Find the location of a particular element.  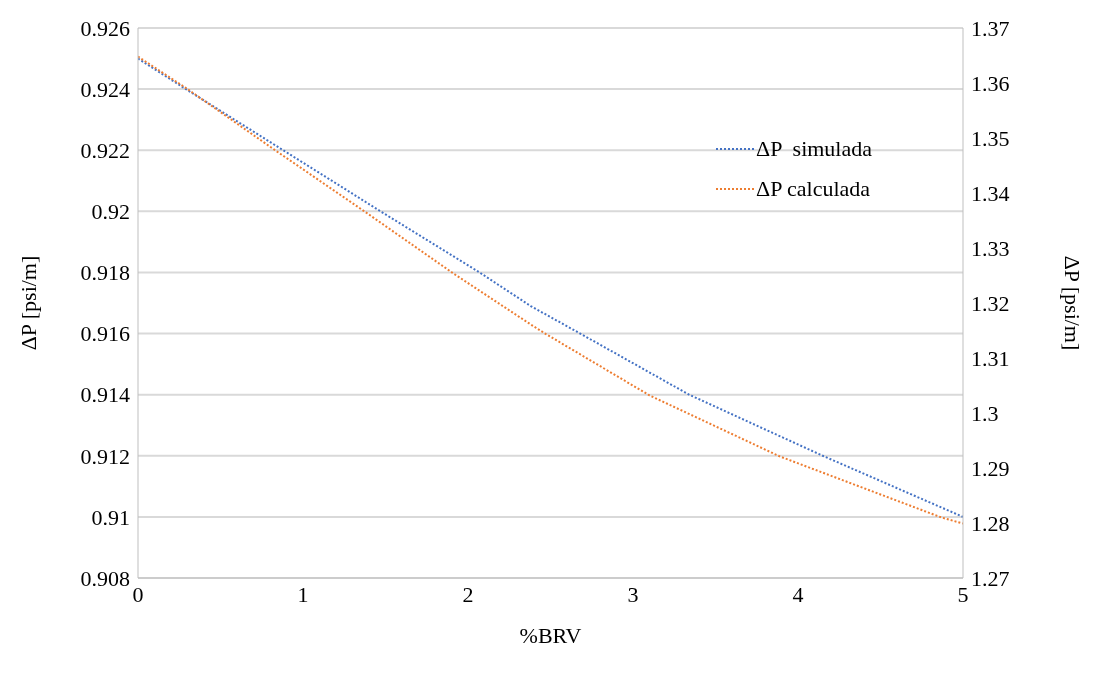

legend-label: ΔP calculada is located at coordinates (813, 189).